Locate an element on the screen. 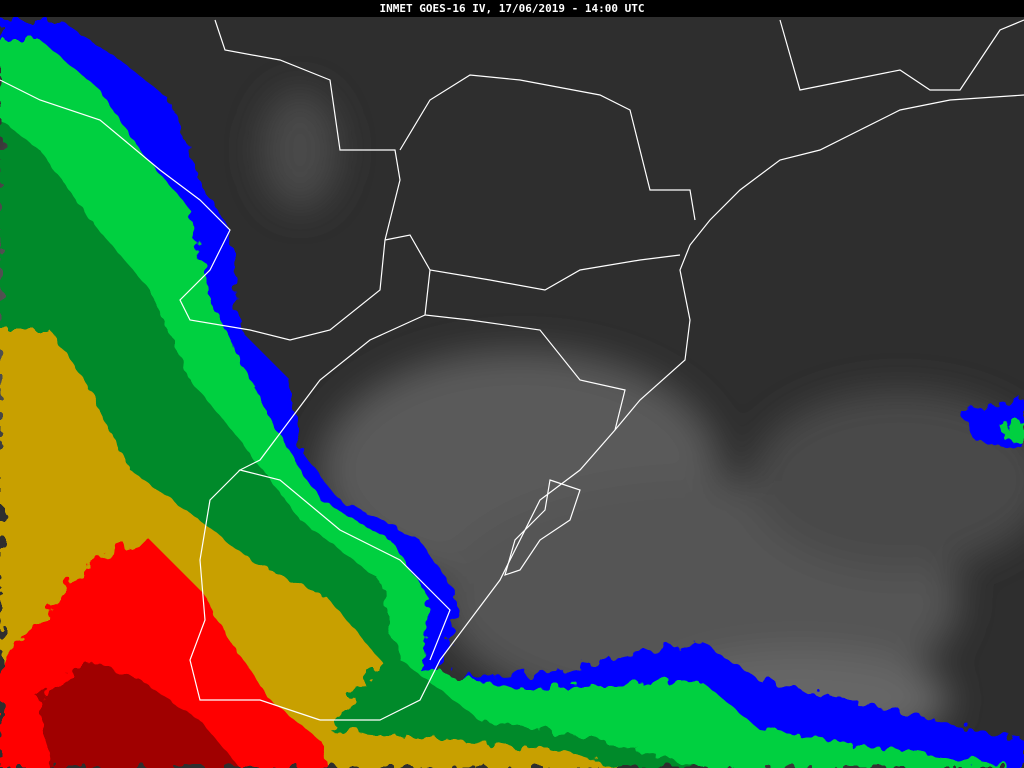  band-dark-red is located at coordinates (140, 714).